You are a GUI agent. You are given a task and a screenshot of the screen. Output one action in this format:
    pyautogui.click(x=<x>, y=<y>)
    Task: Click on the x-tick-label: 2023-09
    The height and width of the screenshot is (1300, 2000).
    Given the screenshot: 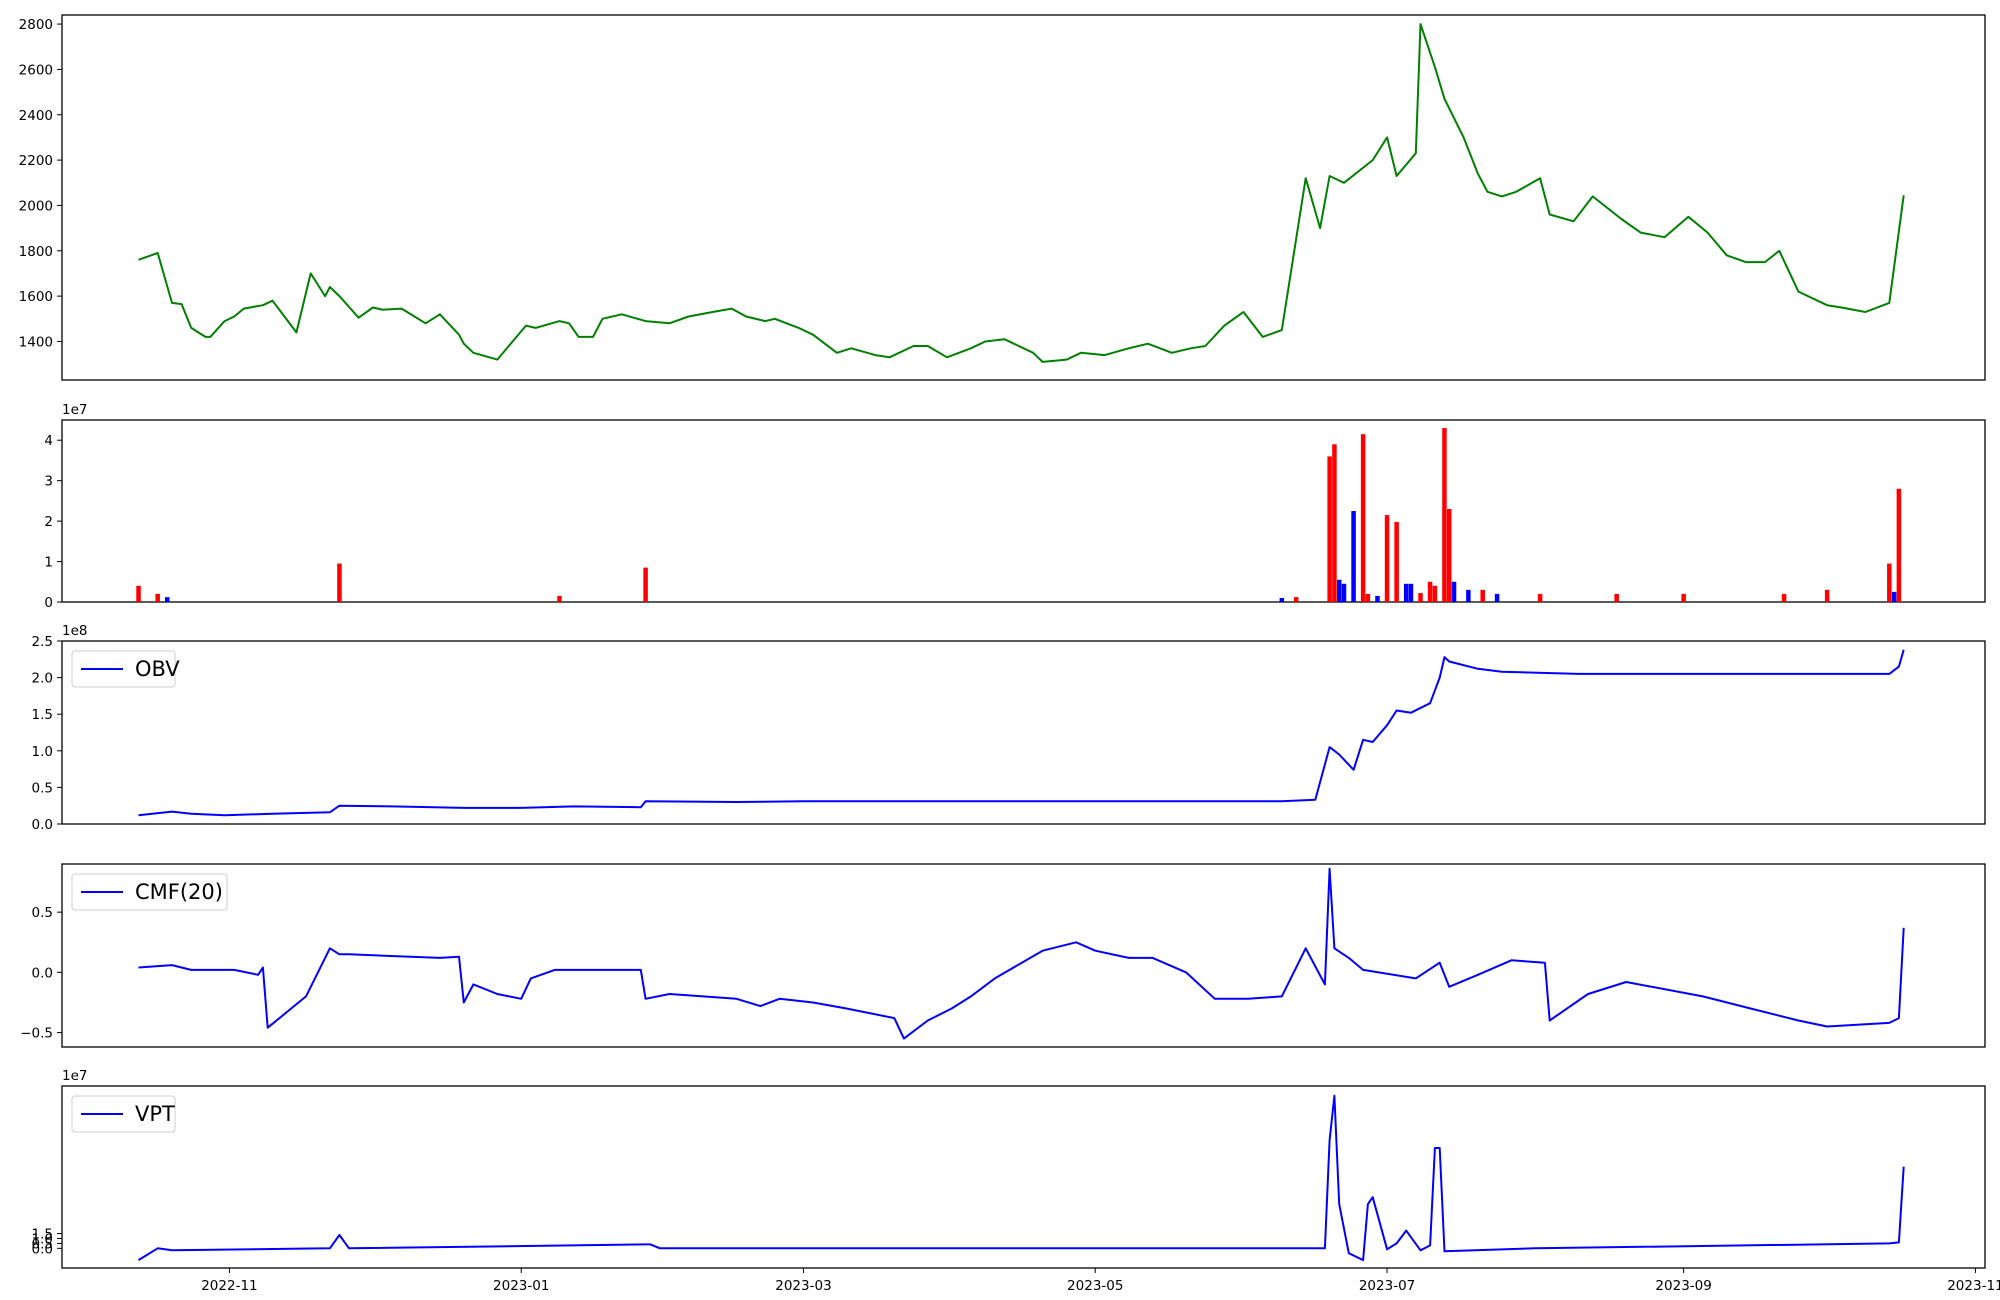 What is the action you would take?
    pyautogui.click(x=1683, y=1286)
    